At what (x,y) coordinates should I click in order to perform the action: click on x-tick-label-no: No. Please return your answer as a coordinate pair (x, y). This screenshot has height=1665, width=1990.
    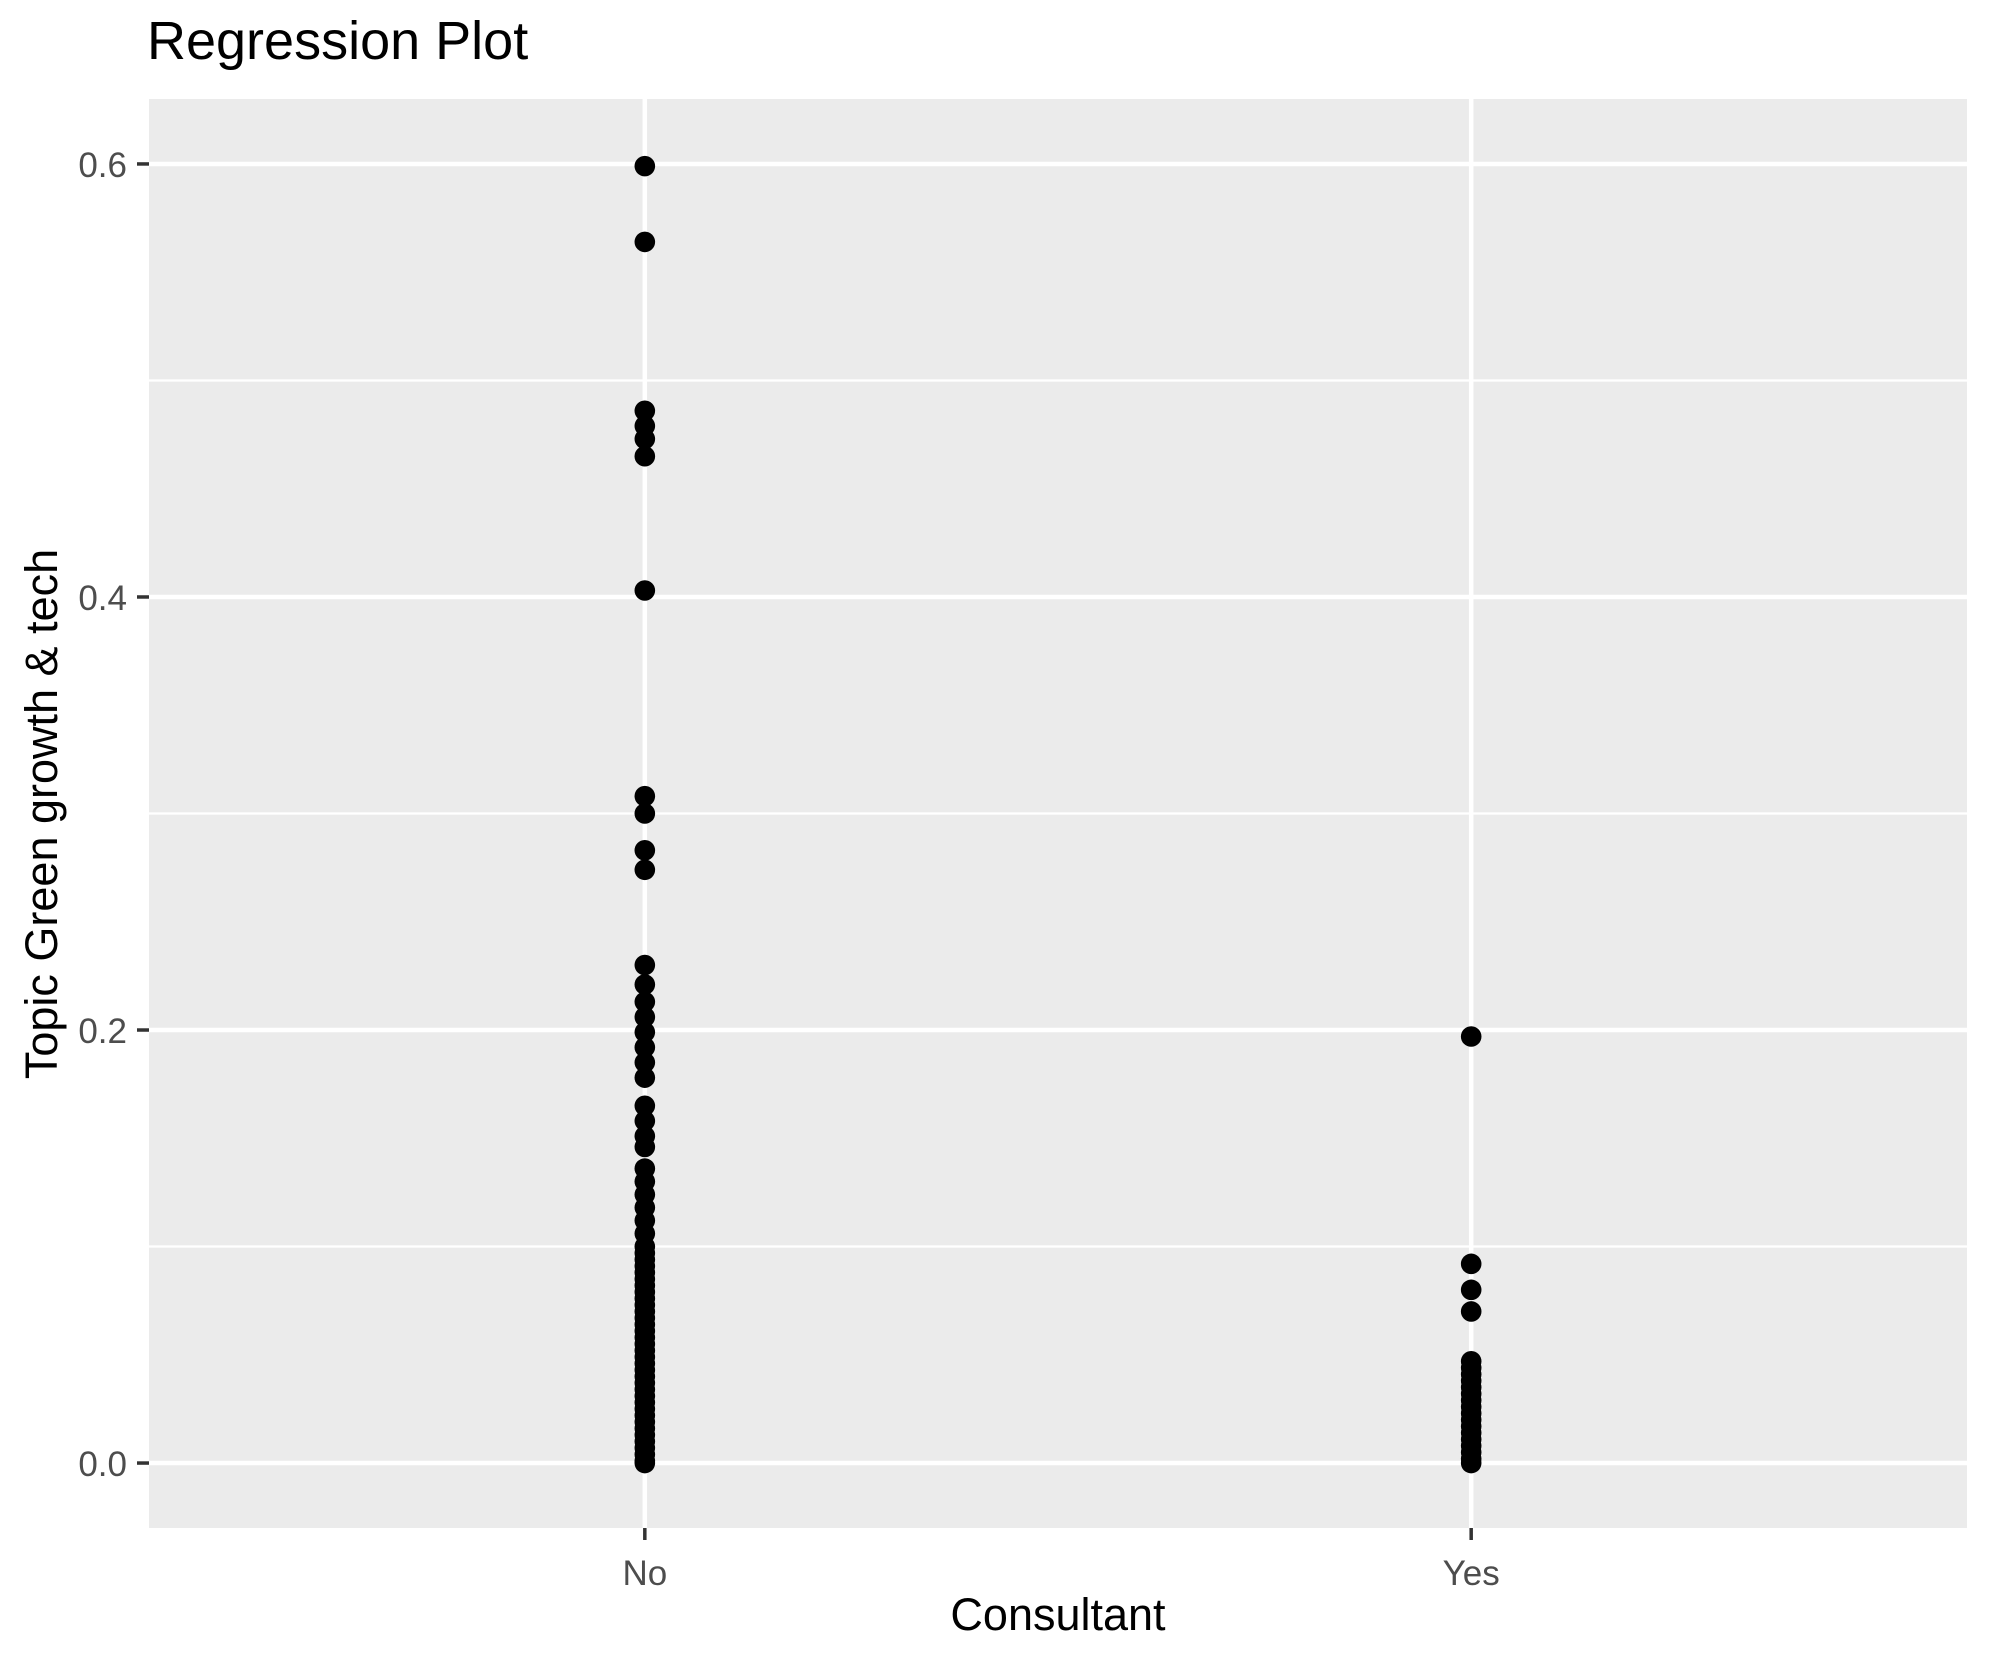
    Looking at the image, I should click on (644, 1573).